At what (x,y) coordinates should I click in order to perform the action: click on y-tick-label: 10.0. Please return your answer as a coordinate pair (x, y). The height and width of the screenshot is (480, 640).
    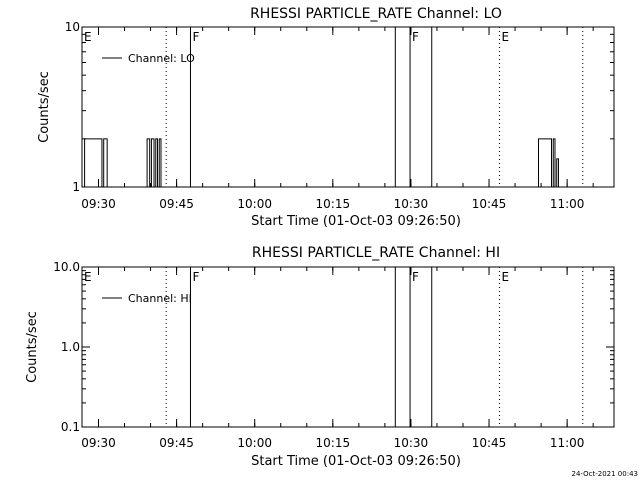
    Looking at the image, I should click on (66, 267).